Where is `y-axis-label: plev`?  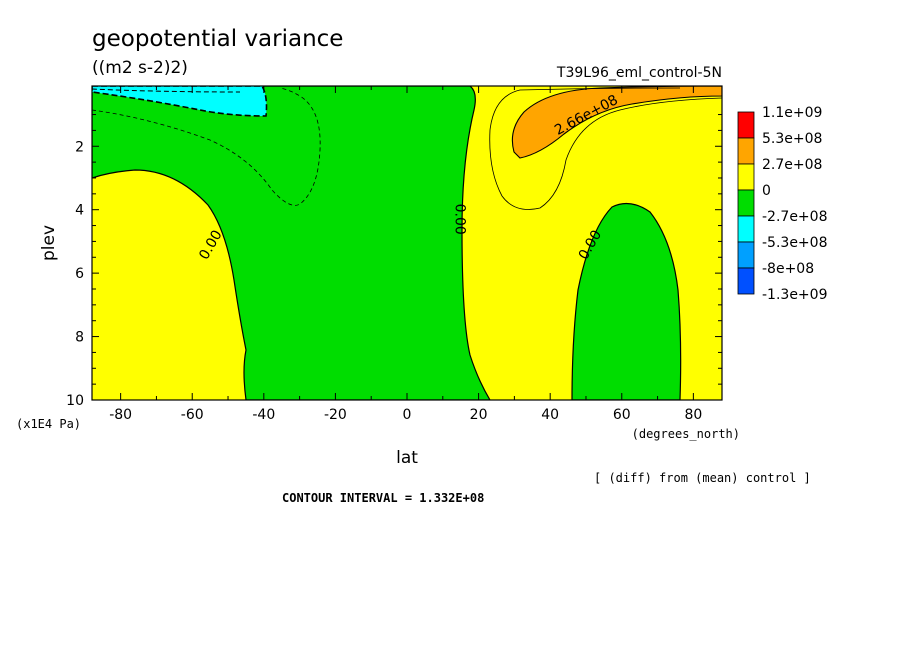 y-axis-label: plev is located at coordinates (49, 243).